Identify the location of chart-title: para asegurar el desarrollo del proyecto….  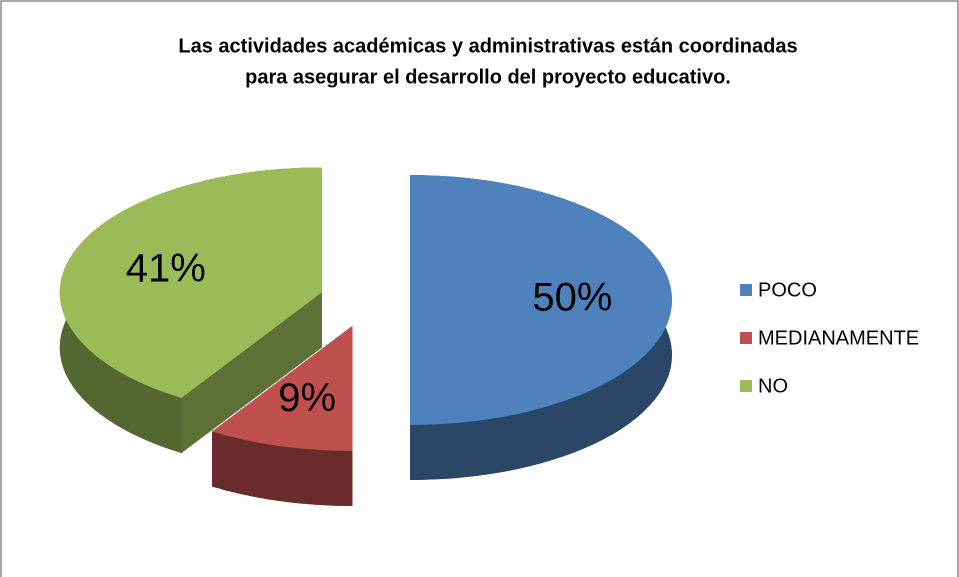
(488, 77).